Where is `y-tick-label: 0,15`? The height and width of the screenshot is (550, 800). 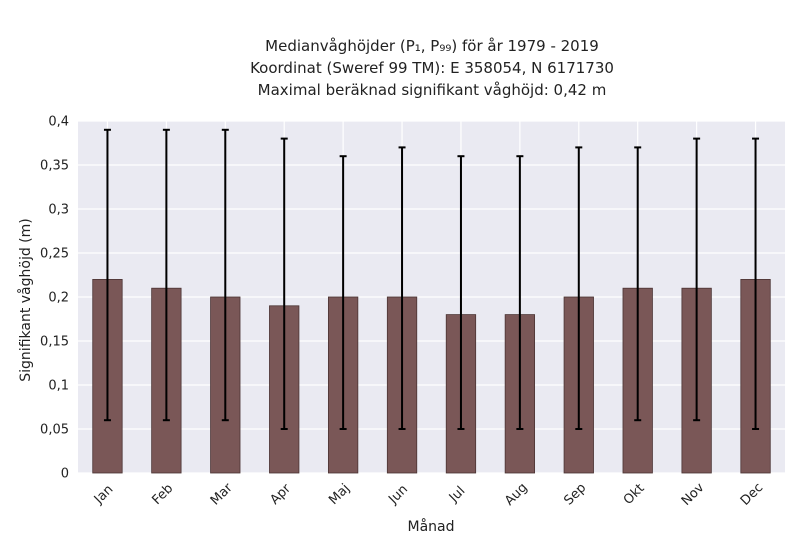 y-tick-label: 0,15 is located at coordinates (54, 342).